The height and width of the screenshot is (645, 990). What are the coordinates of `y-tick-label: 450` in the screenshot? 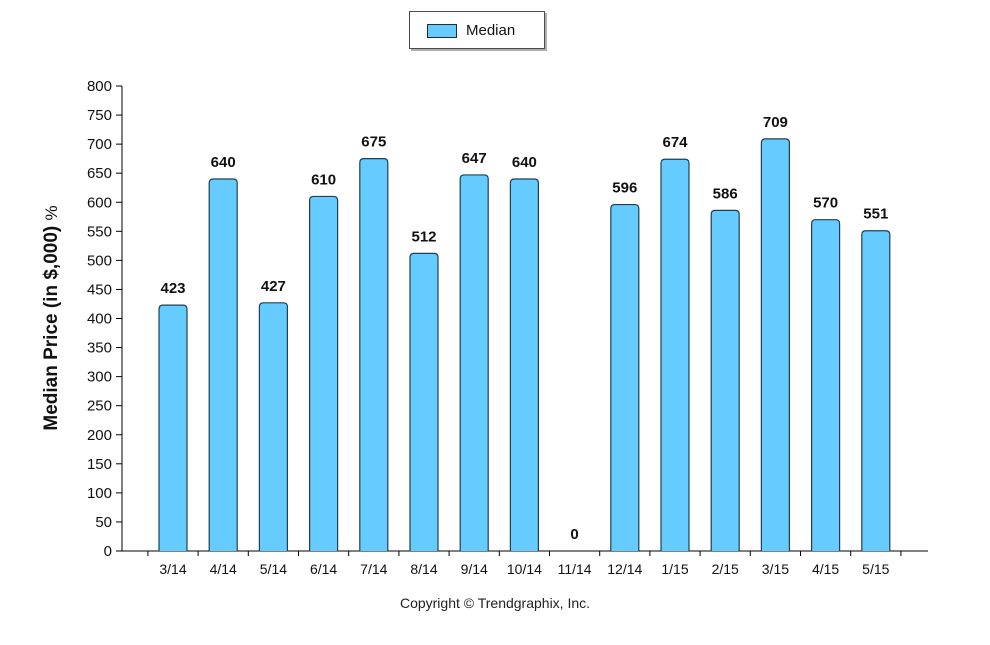 It's located at (99, 289).